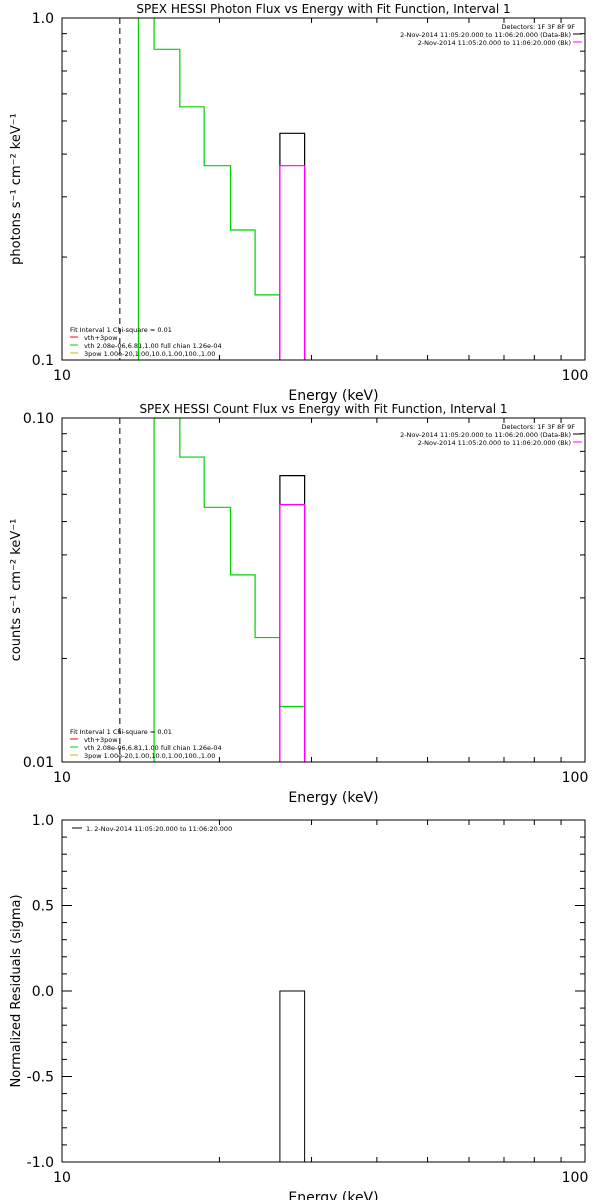 The image size is (600, 1200). Describe the element at coordinates (43, 907) in the screenshot. I see `y-tick-label: 0.5` at that location.